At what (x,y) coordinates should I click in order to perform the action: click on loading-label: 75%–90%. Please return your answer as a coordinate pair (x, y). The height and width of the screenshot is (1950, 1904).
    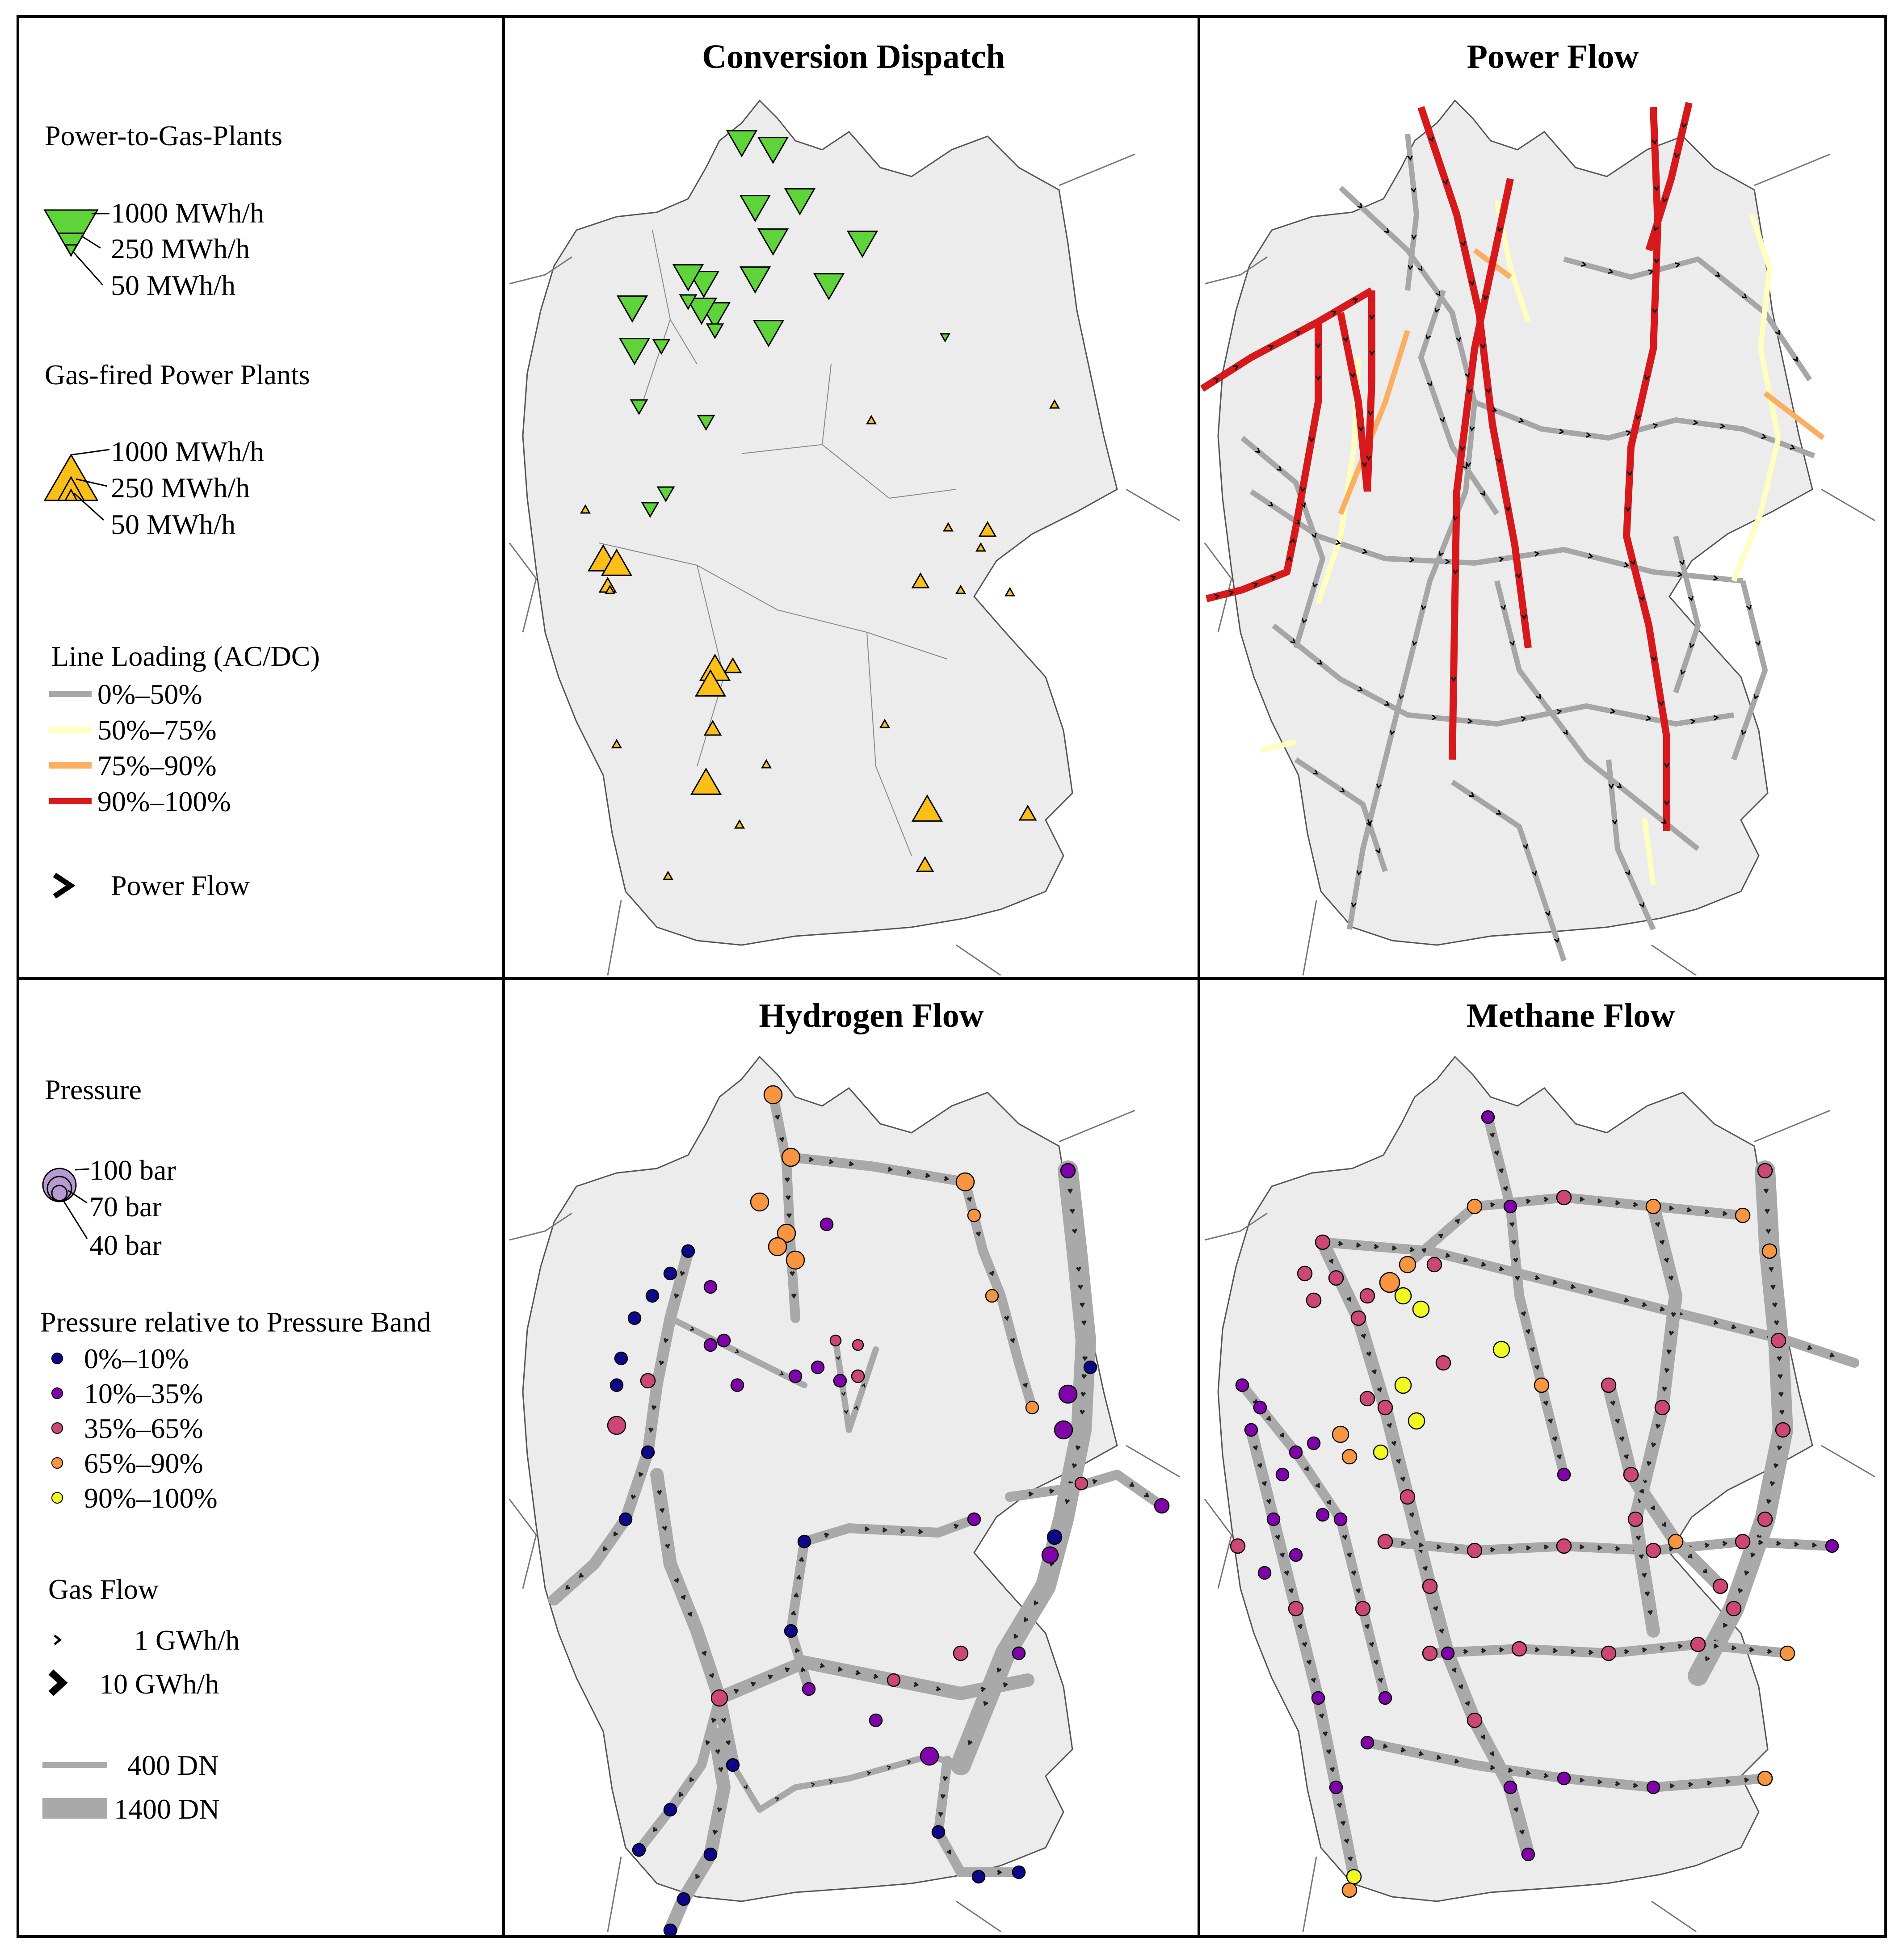
    Looking at the image, I should click on (157, 766).